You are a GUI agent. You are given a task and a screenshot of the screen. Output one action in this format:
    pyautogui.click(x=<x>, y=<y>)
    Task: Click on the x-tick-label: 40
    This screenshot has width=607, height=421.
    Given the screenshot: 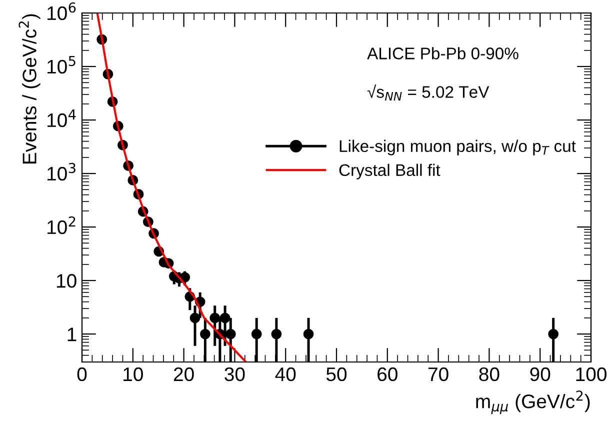 What is the action you would take?
    pyautogui.click(x=285, y=374)
    